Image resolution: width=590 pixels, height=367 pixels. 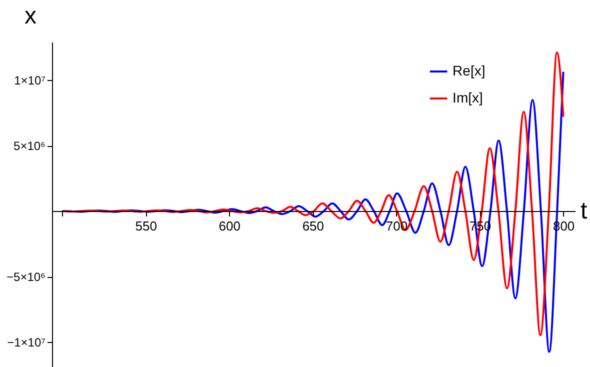 I want to click on x-tick-label: 600, so click(x=229, y=226).